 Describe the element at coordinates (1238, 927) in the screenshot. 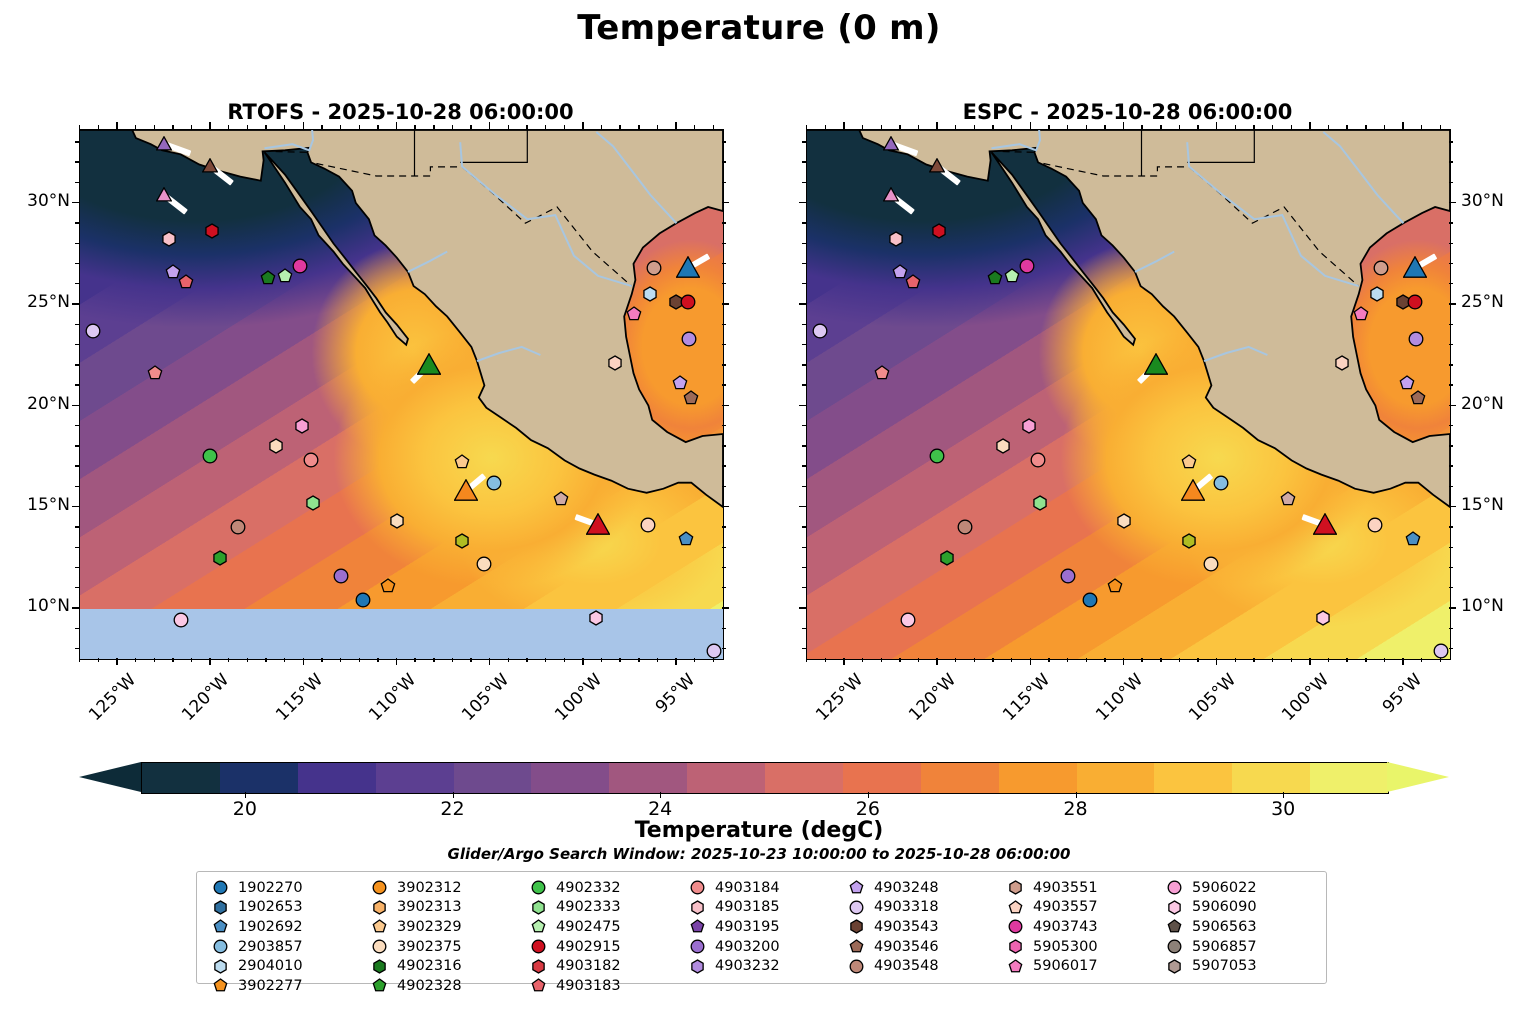

I see `legend-item: 5906563` at that location.